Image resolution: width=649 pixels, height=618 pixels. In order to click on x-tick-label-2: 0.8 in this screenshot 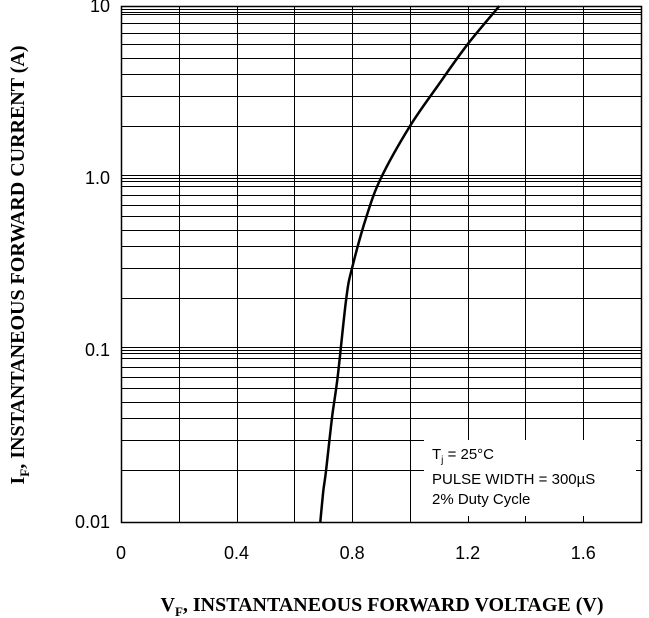, I will do `click(352, 553)`.